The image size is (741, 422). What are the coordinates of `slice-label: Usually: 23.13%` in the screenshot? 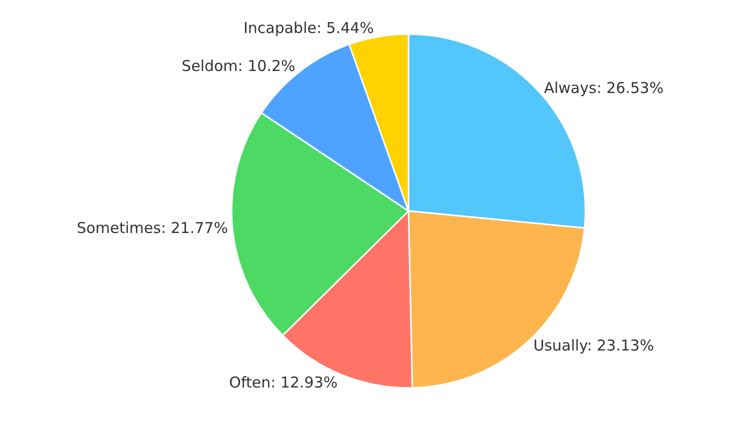 It's located at (593, 345).